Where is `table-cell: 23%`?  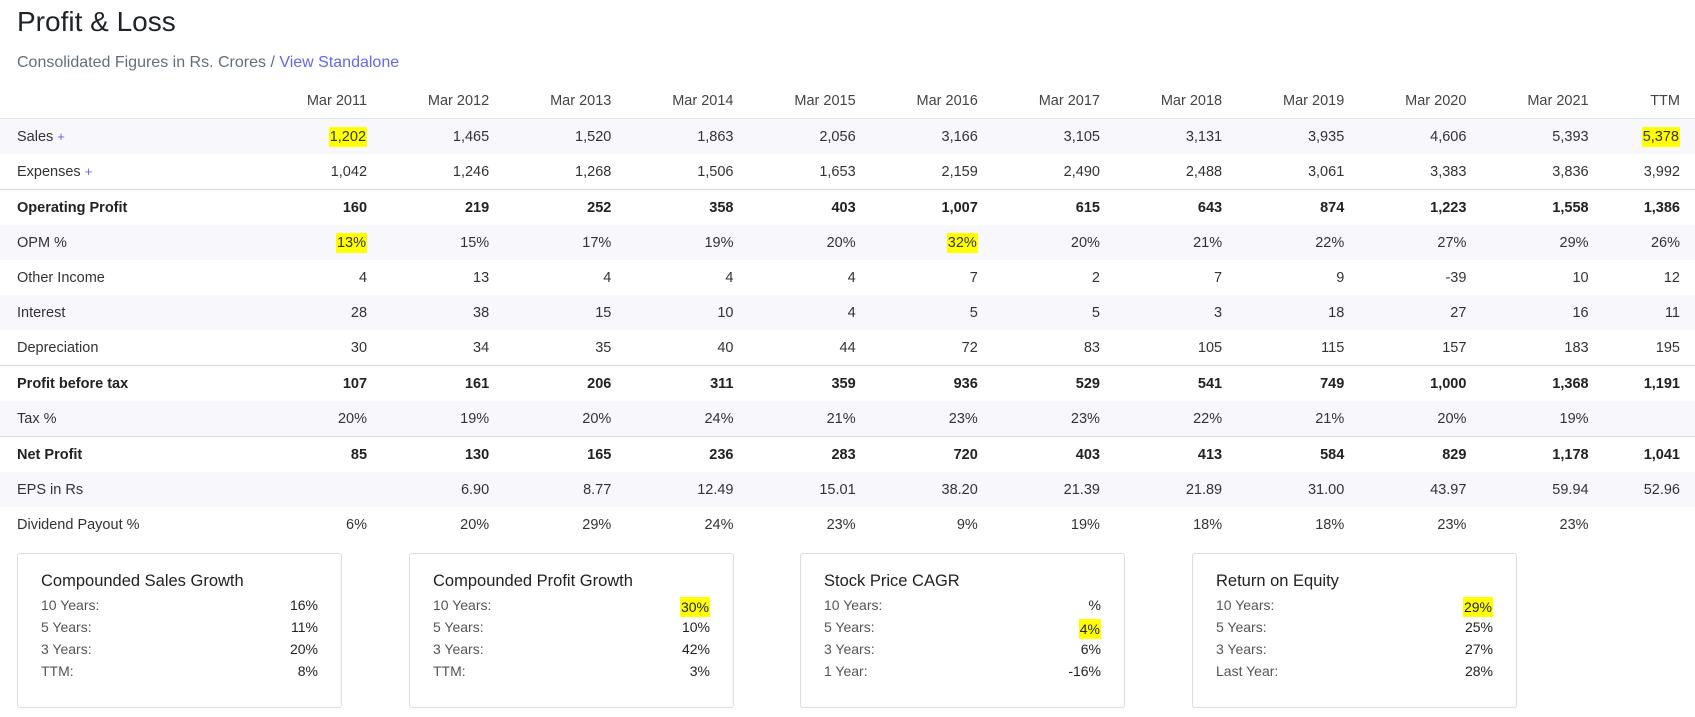 table-cell: 23% is located at coordinates (1527, 524).